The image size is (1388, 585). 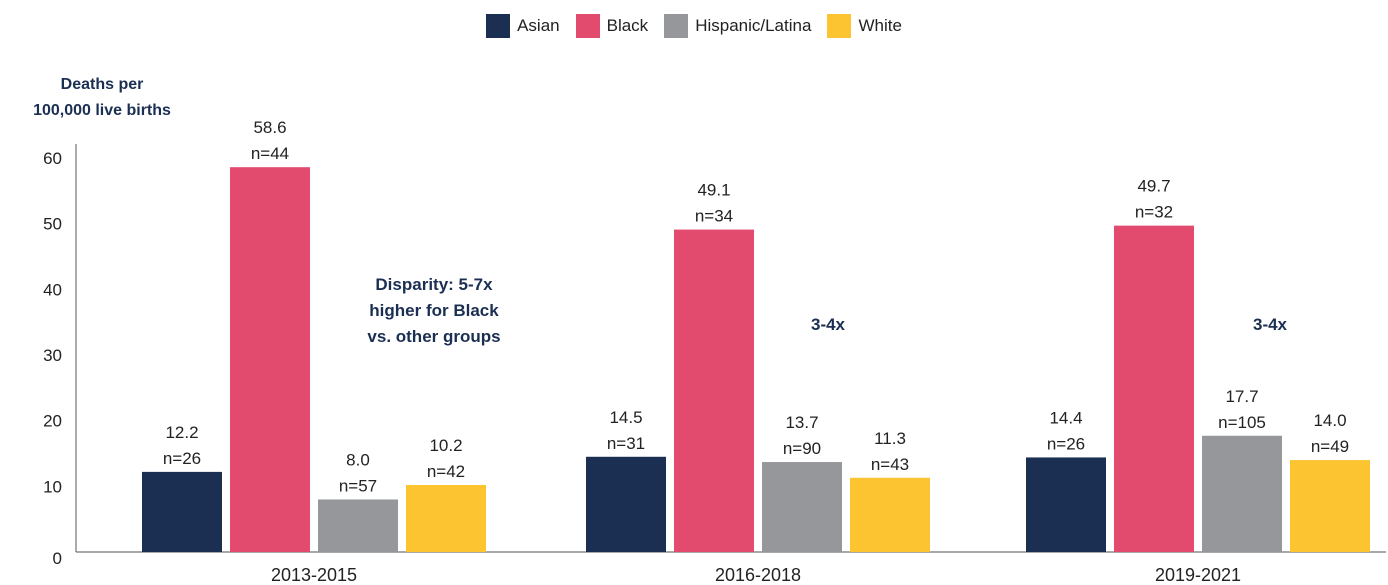 I want to click on data-label-value: 49.1, so click(x=713, y=190).